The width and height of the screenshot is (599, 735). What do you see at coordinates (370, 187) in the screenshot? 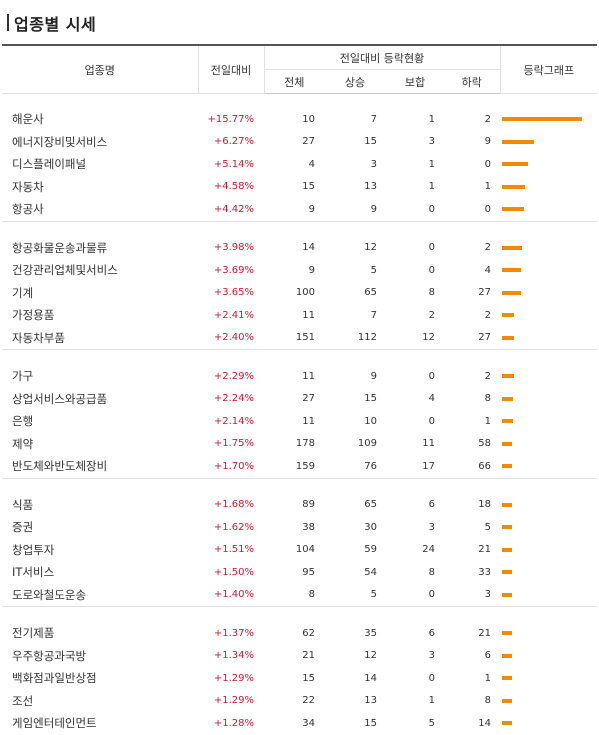
I see `up-count: 13` at bounding box center [370, 187].